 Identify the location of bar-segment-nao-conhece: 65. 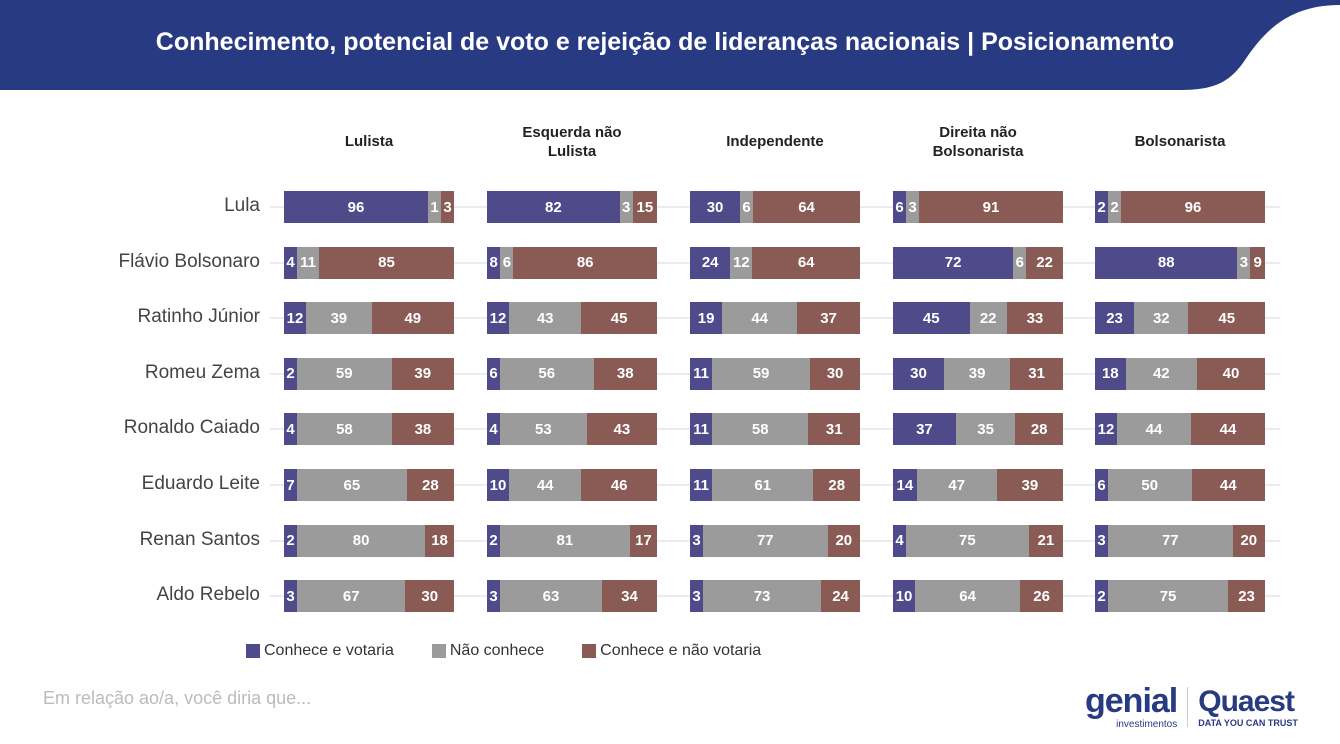
(352, 485).